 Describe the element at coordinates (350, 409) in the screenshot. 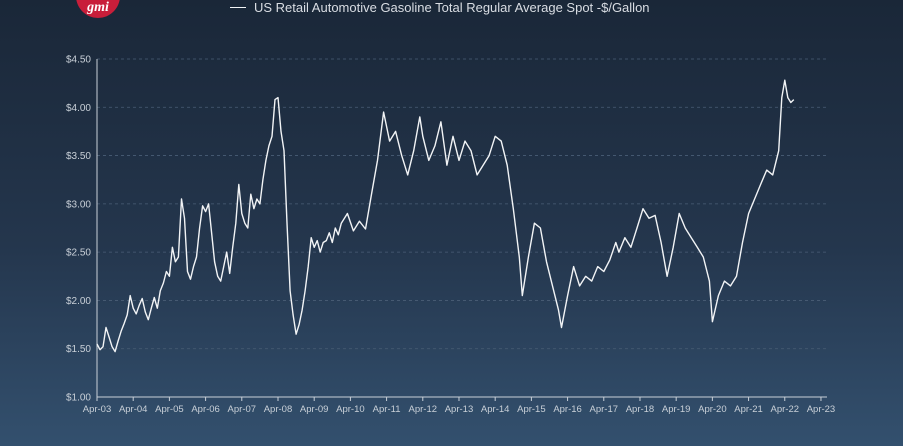

I see `x-tick-label: Apr-10` at that location.